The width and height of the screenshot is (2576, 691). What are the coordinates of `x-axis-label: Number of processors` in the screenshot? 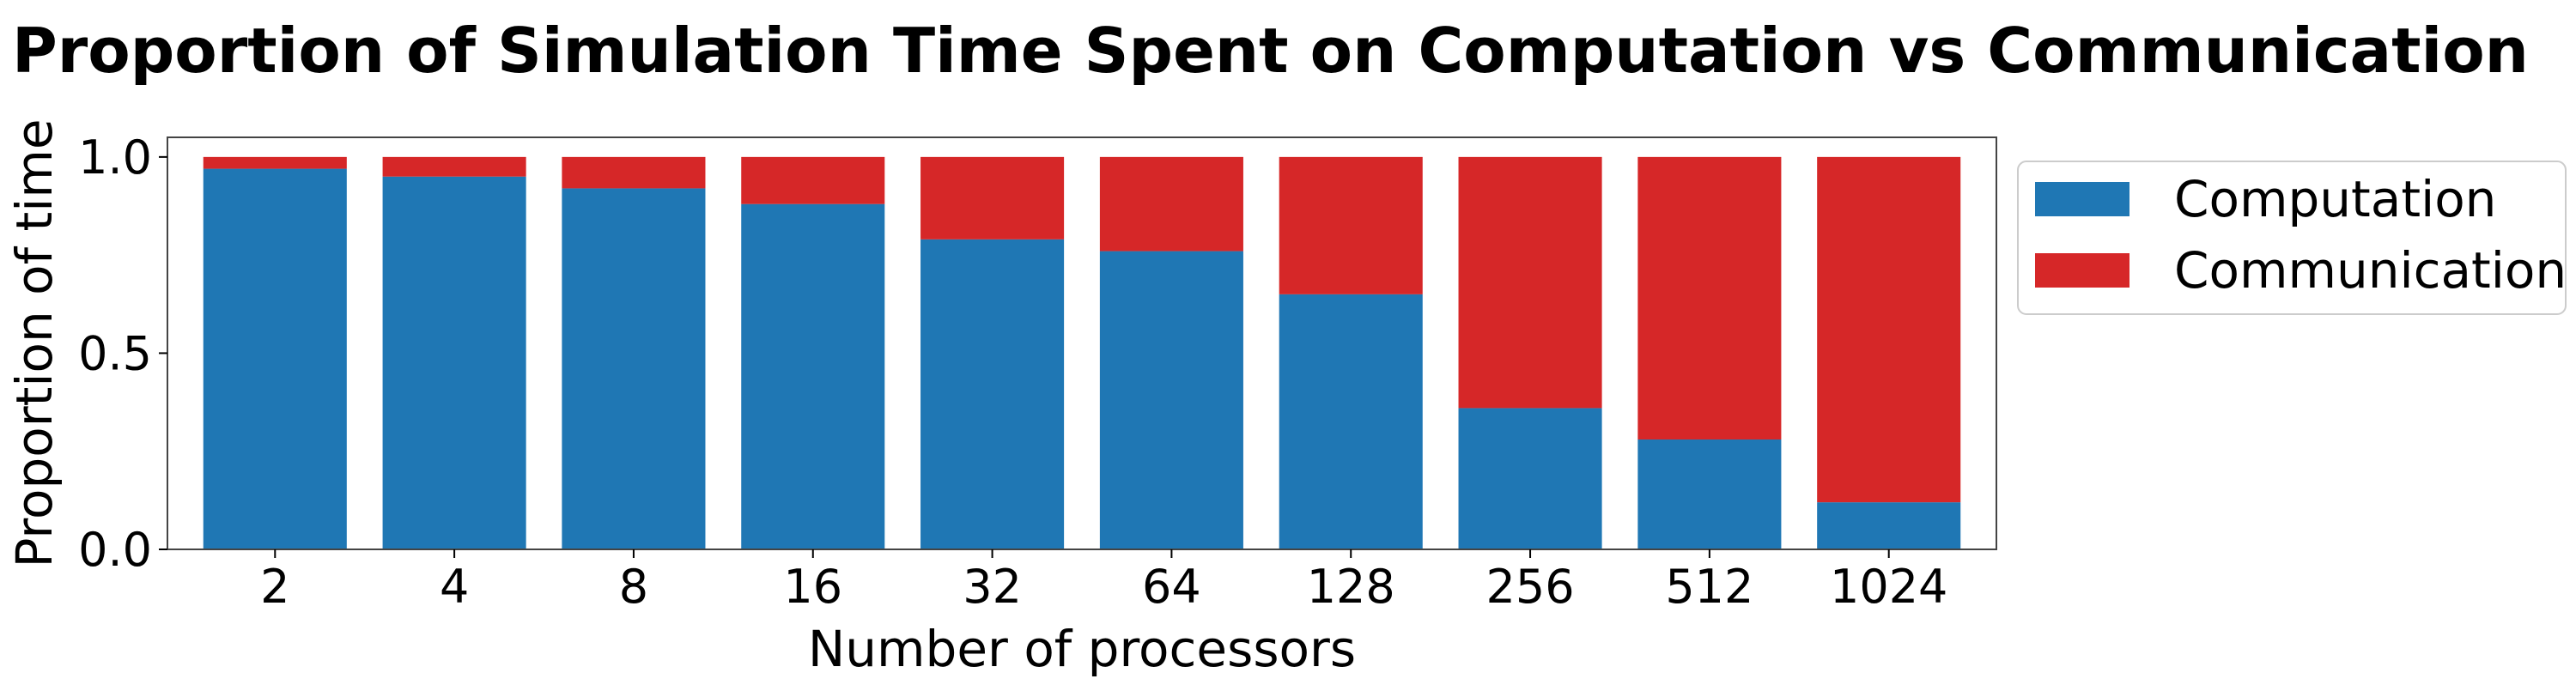 It's located at (1082, 649).